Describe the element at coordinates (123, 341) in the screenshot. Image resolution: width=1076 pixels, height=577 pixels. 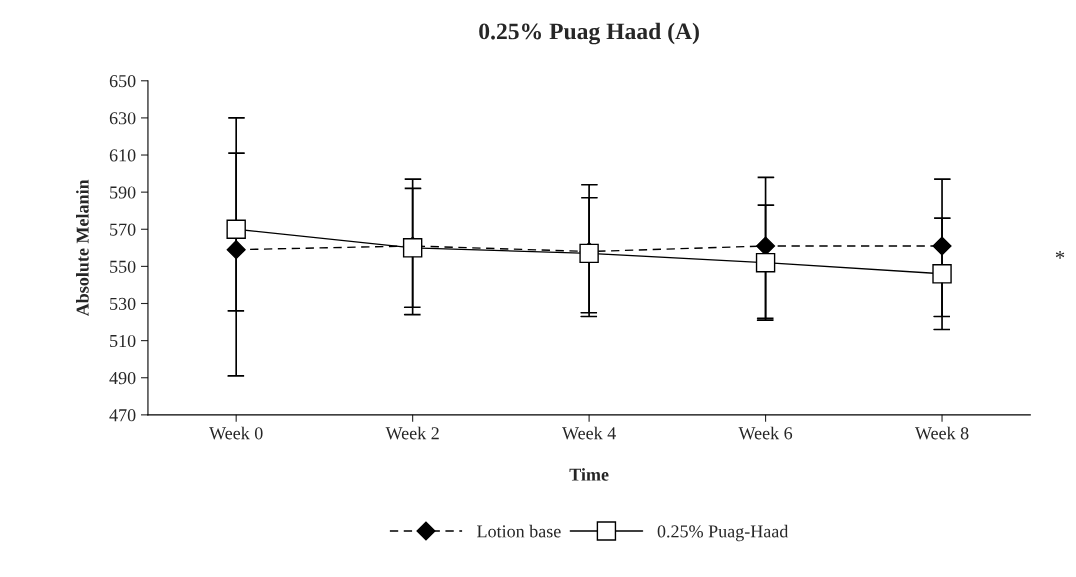
I see `y-tick-label: 510` at that location.